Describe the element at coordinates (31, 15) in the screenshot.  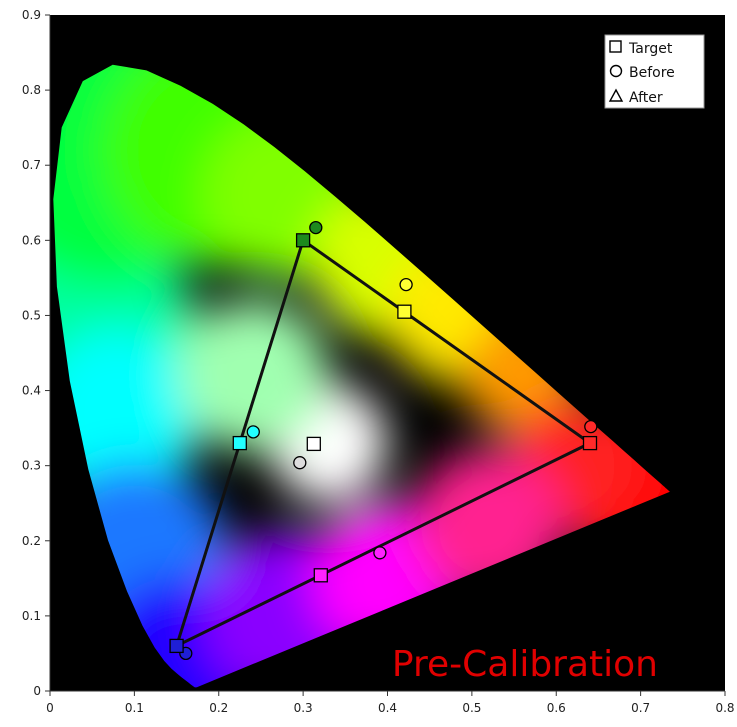
I see `y-tick-label: 0.9` at that location.